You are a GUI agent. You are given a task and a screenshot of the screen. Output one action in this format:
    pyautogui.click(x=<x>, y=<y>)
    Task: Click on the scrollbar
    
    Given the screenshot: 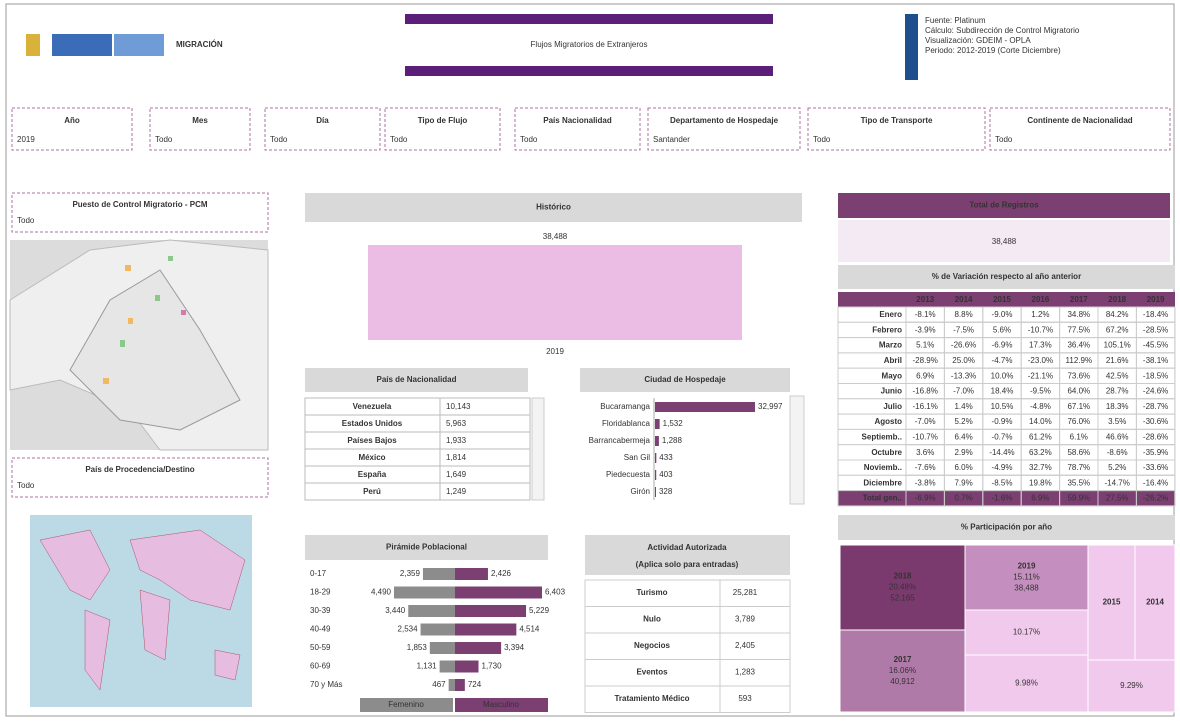 What is the action you would take?
    pyautogui.click(x=538, y=449)
    